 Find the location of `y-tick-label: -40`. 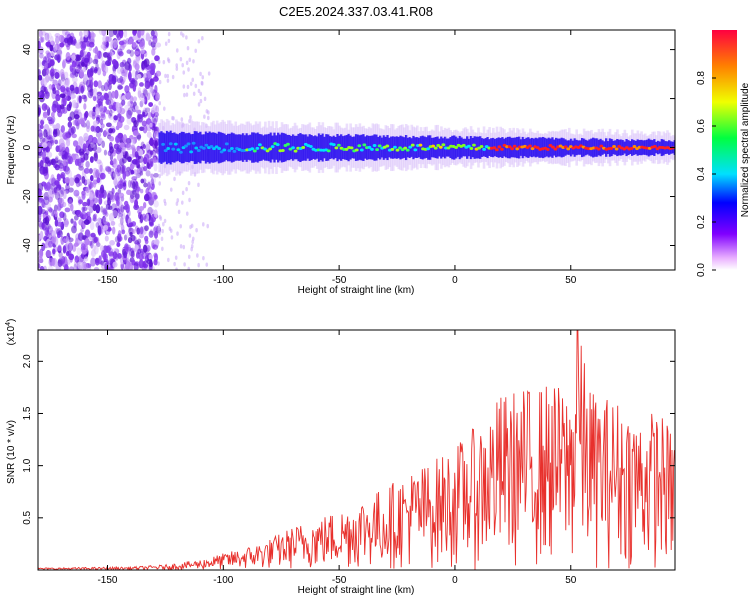

y-tick-label: -40 is located at coordinates (27, 245).